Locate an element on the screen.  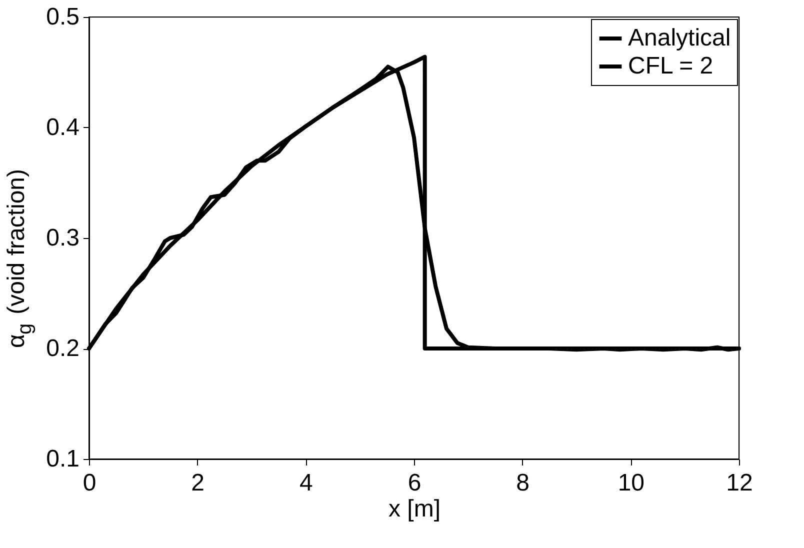
y-tick-label: 0.2 is located at coordinates (63, 348).